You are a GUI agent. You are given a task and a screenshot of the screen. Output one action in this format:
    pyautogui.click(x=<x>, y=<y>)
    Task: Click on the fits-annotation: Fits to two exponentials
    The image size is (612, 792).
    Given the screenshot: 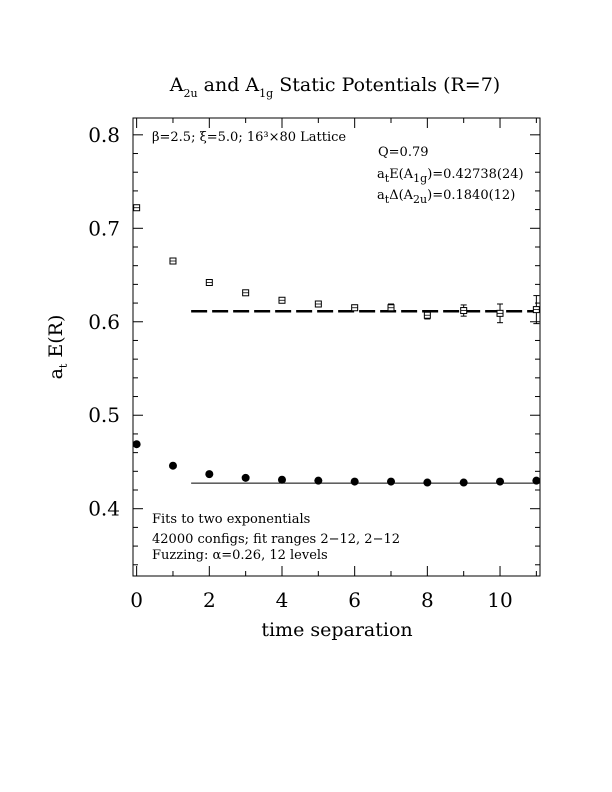 What is the action you would take?
    pyautogui.click(x=231, y=519)
    